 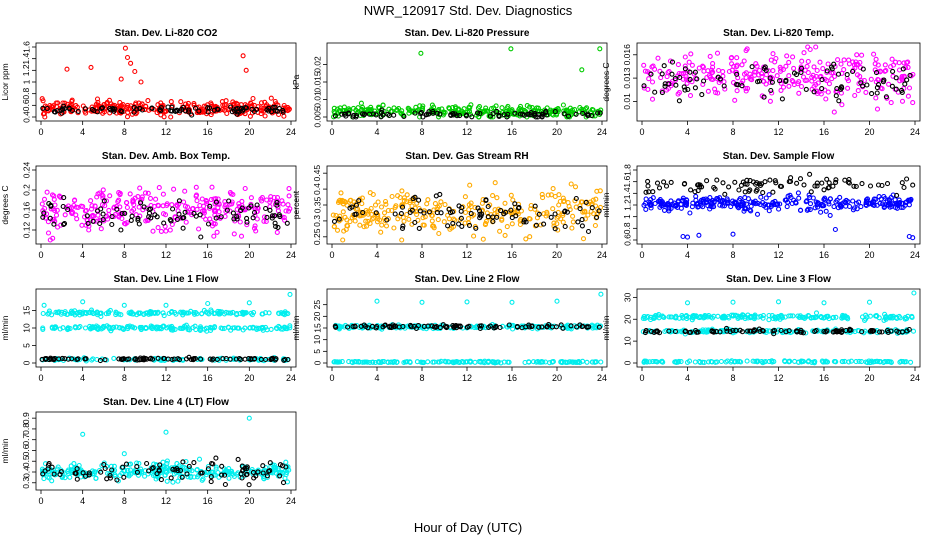 I want to click on y-tick-label: 30, so click(x=627, y=297).